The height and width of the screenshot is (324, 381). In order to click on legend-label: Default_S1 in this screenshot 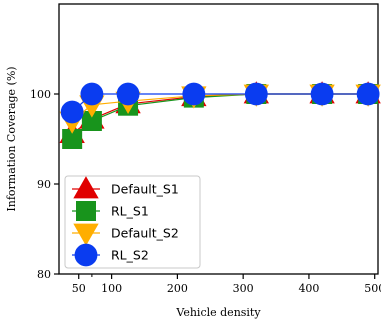, I will do `click(145, 189)`.